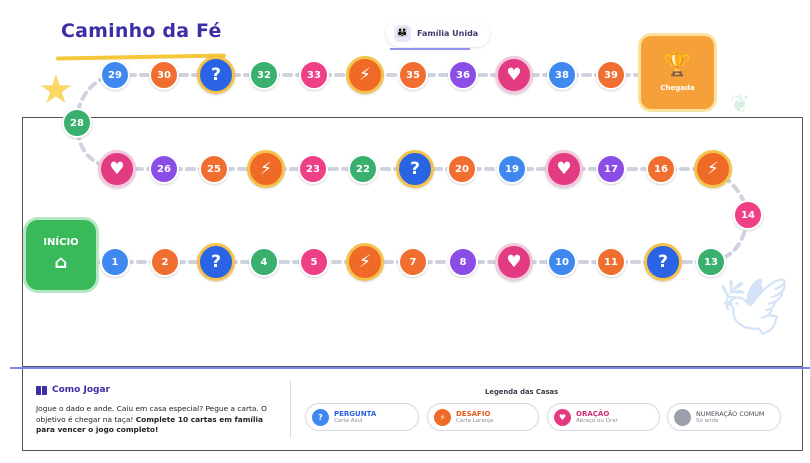  I want to click on board-space: 11, so click(611, 262).